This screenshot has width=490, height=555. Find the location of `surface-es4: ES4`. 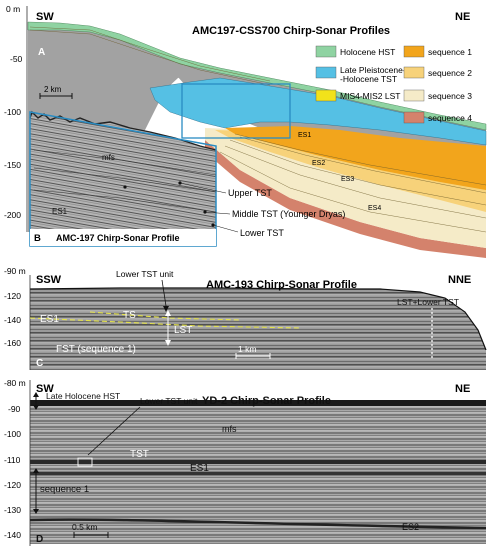

surface-es4: ES4 is located at coordinates (374, 208).